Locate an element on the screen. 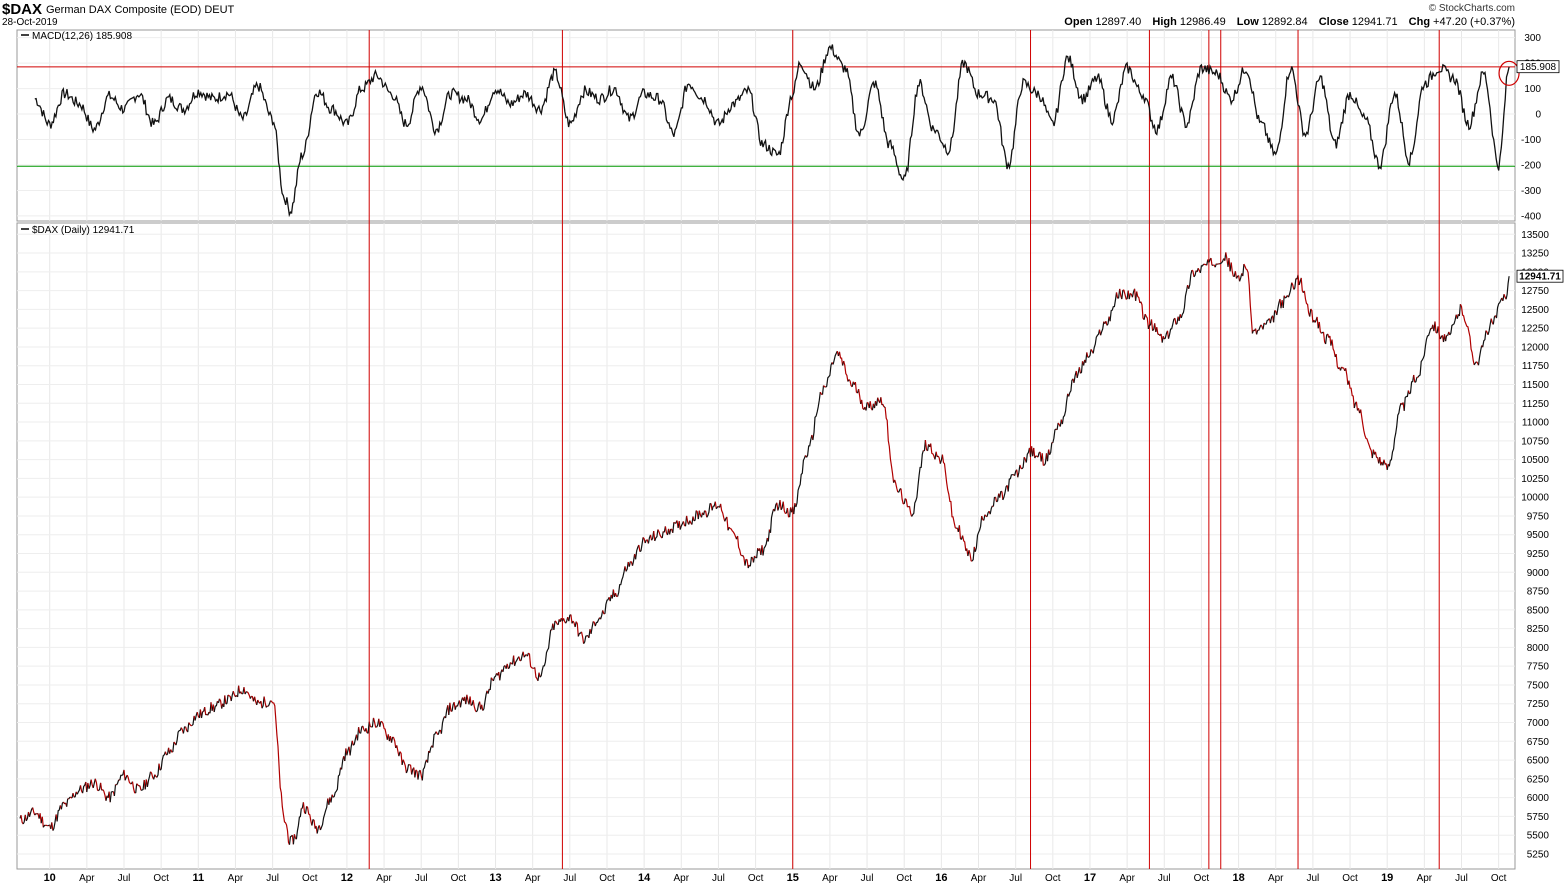 The height and width of the screenshot is (885, 1565). price-y-tick-25: 7250 is located at coordinates (1538, 704).